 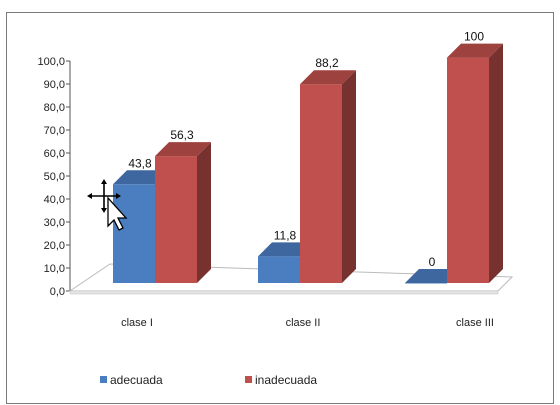 I want to click on y-tick-label: 10,0, so click(x=54, y=269).